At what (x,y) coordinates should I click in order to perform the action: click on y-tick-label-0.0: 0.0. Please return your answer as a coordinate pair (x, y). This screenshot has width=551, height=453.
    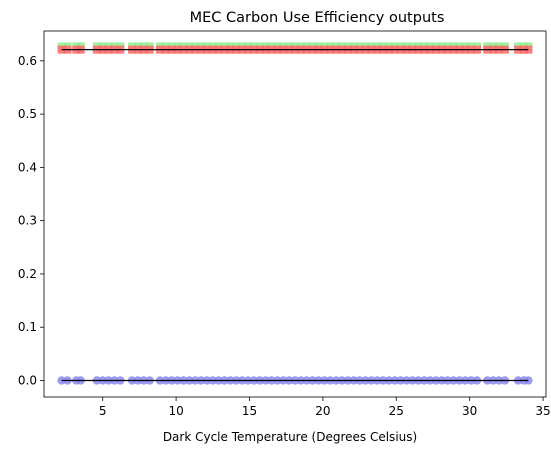
    Looking at the image, I should click on (27, 380).